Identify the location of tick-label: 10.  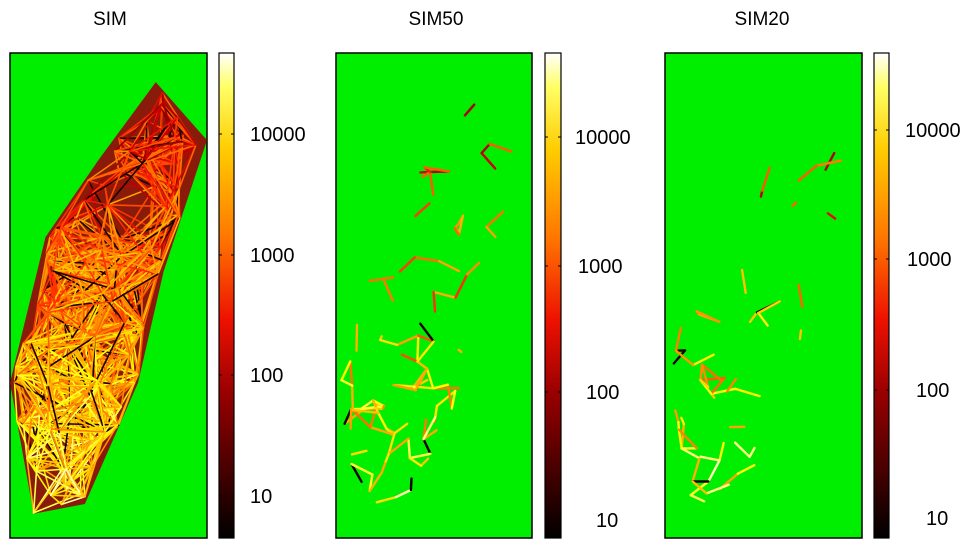
(261, 497).